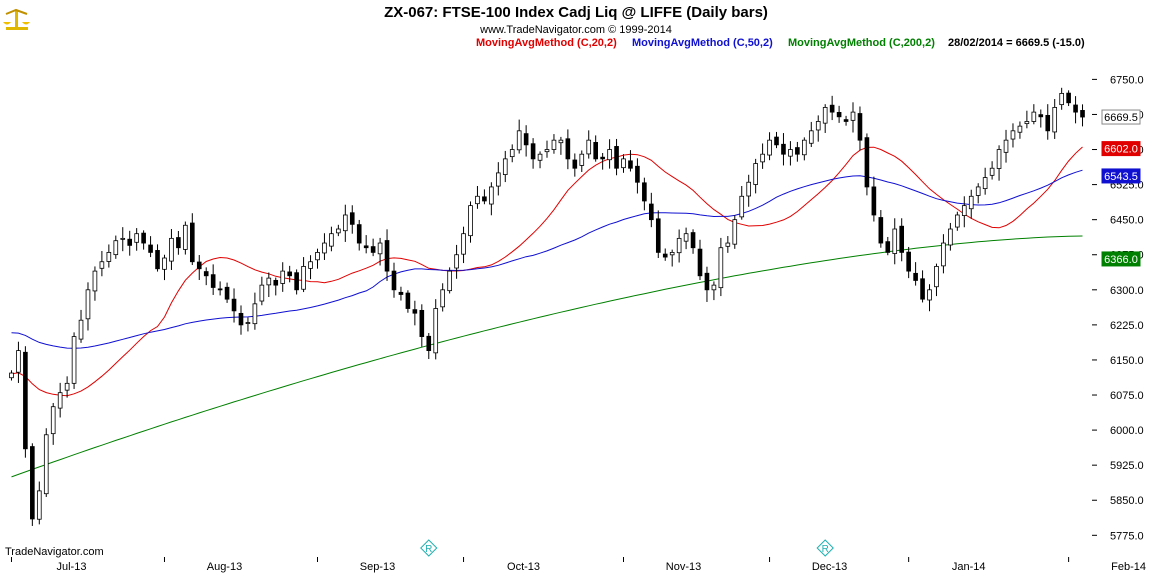 Image resolution: width=1152 pixels, height=576 pixels. I want to click on x-tick-label: Nov-13, so click(683, 567).